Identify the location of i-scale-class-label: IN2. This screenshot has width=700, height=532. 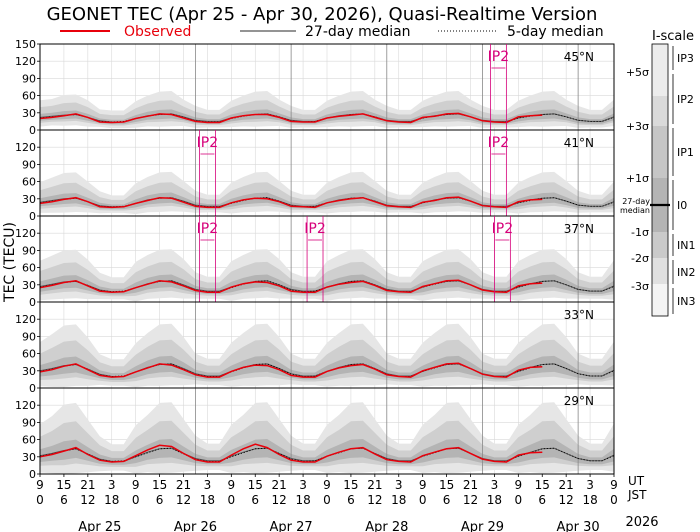
(686, 272).